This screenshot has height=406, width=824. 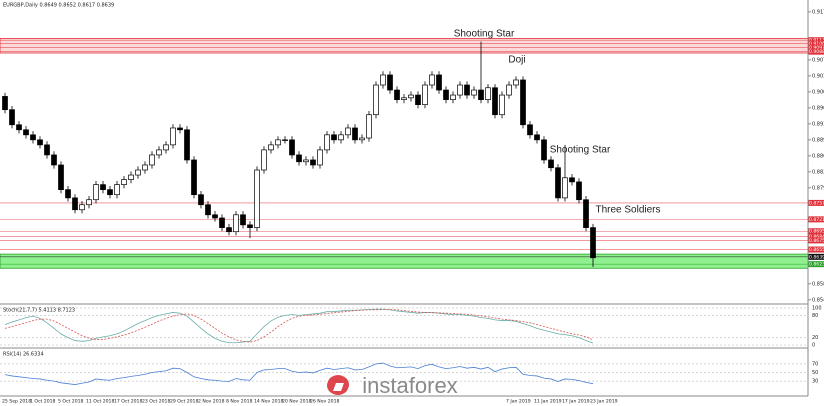 What do you see at coordinates (627, 210) in the screenshot?
I see `annotation: Three Soldiers` at bounding box center [627, 210].